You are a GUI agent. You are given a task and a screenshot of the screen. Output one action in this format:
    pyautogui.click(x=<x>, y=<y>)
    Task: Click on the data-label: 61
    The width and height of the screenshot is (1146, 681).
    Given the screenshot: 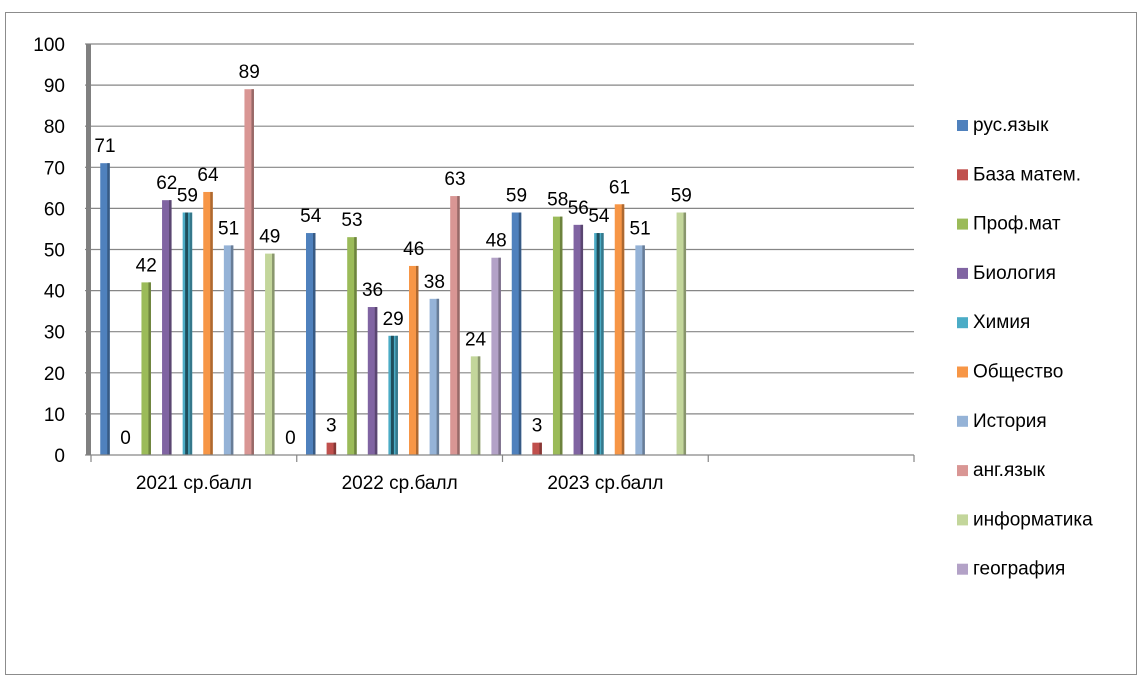 What is the action you would take?
    pyautogui.click(x=619, y=187)
    